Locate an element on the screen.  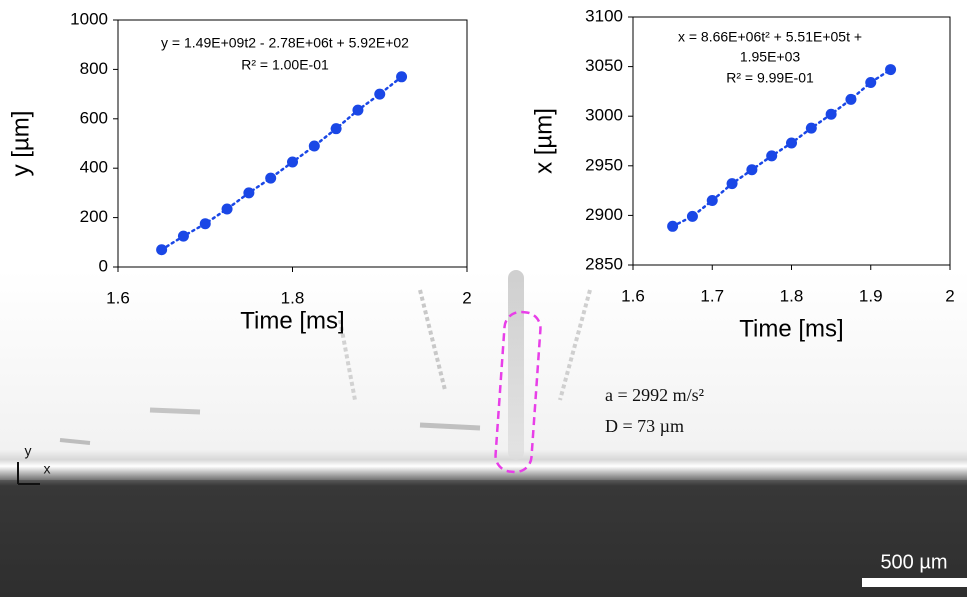
x-tick-label: 1.7 is located at coordinates (712, 295).